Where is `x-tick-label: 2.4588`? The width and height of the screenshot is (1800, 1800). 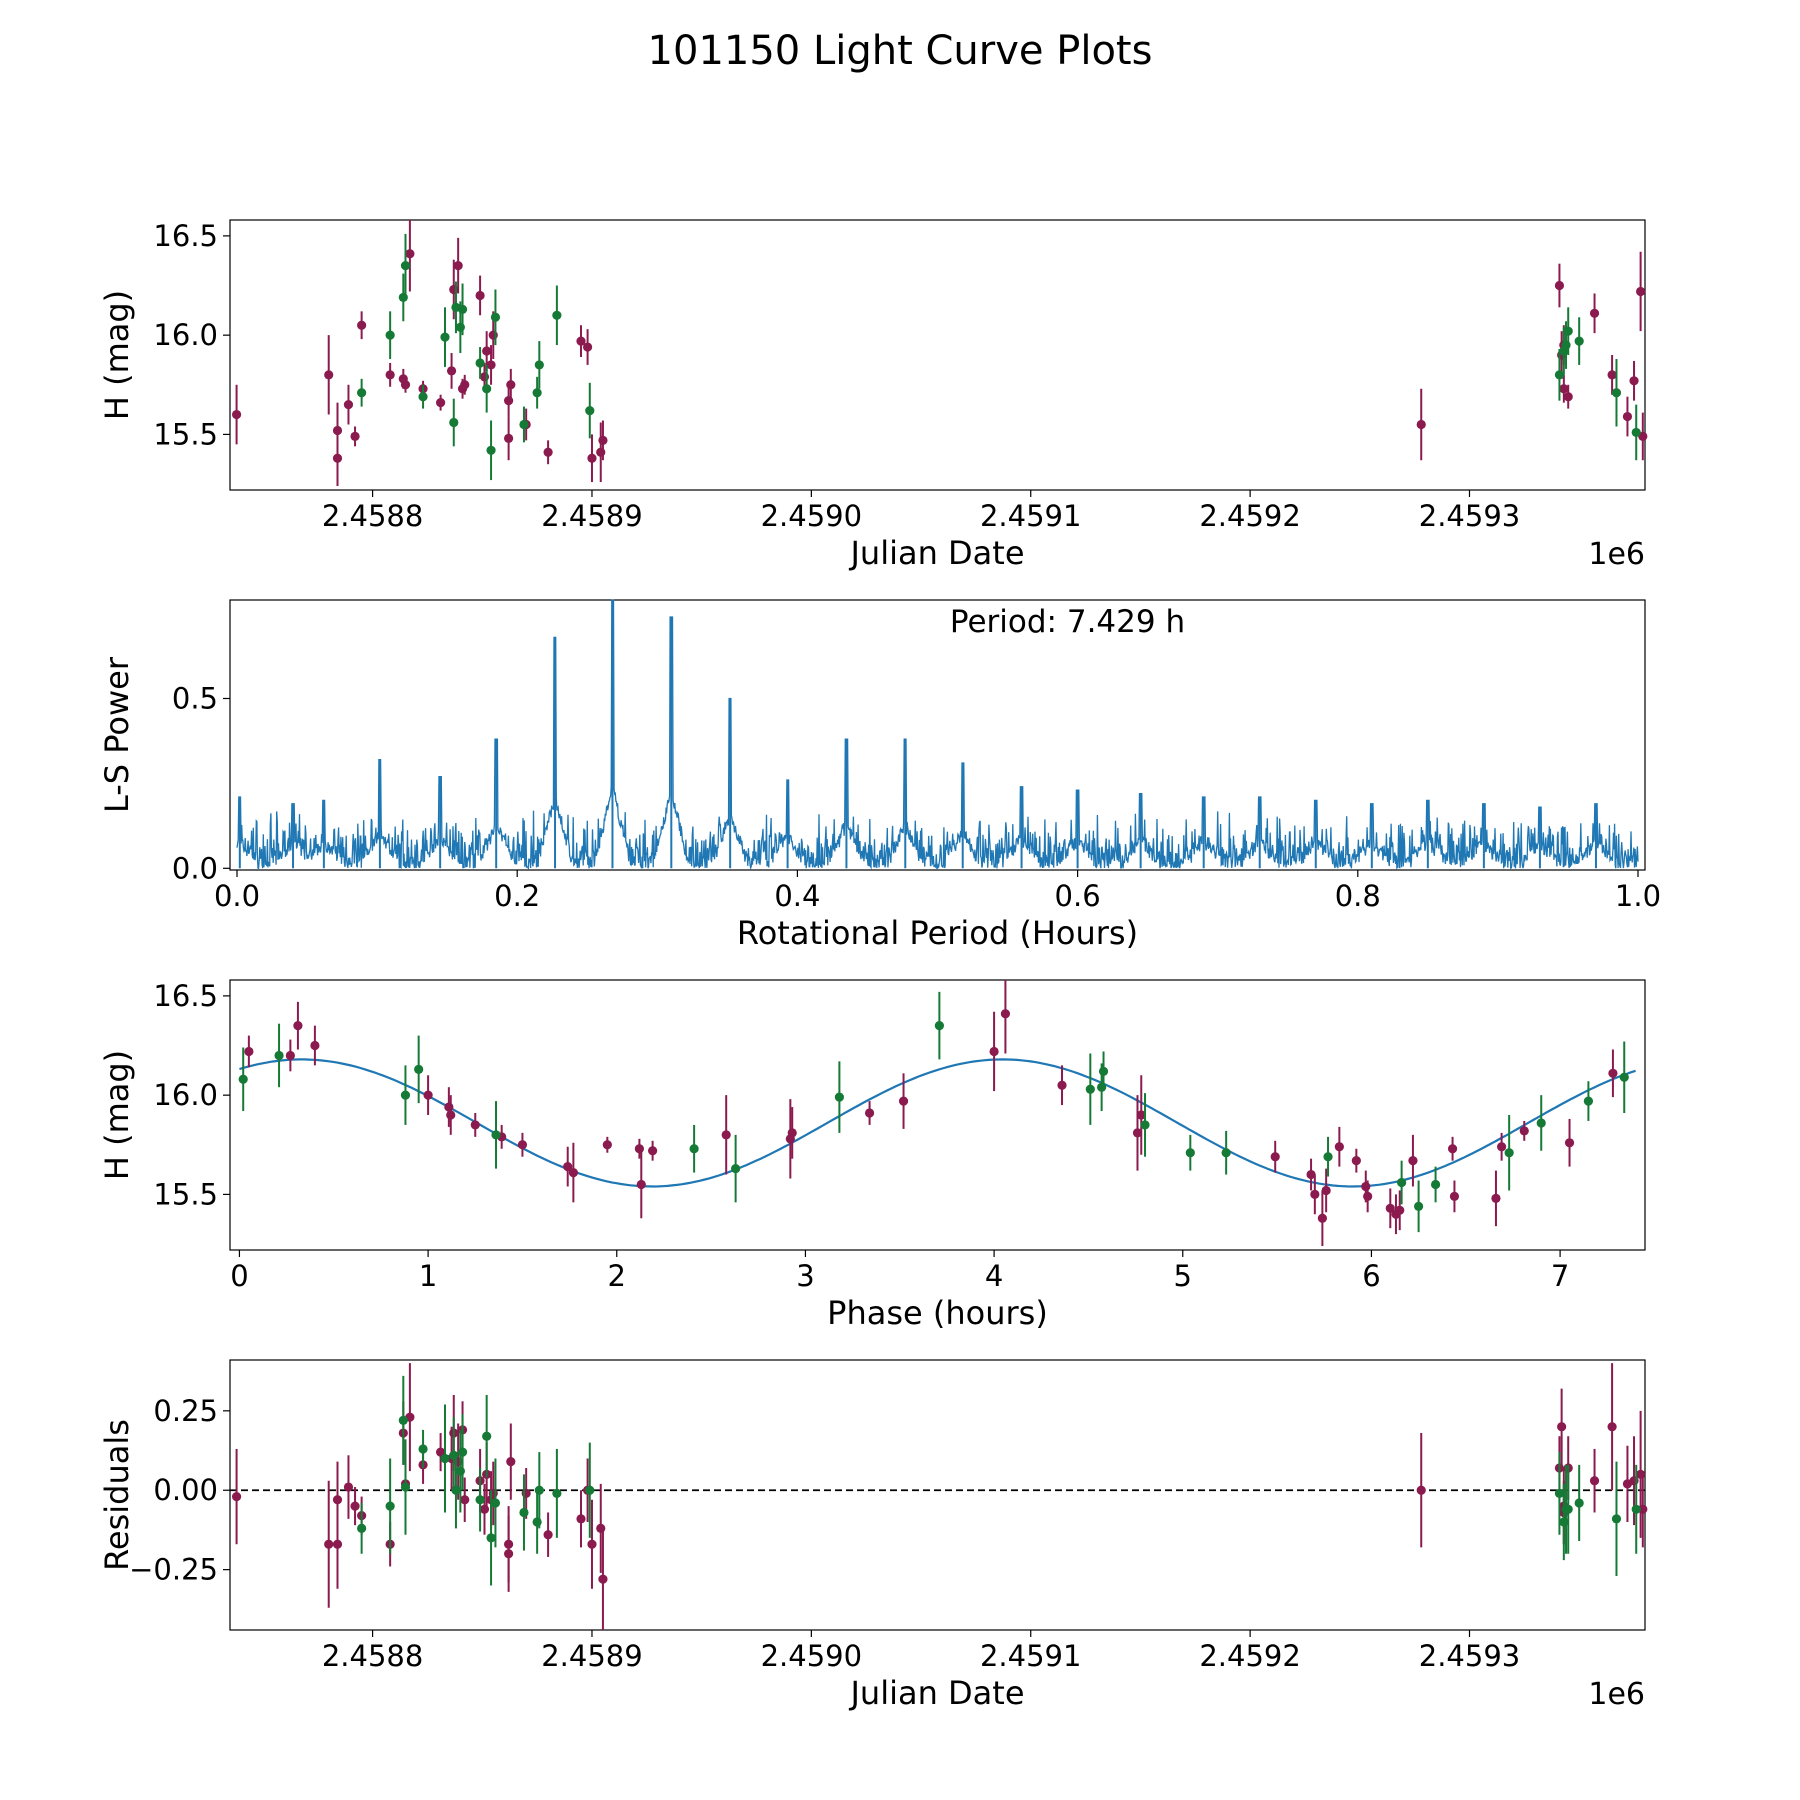 x-tick-label: 2.4588 is located at coordinates (372, 516).